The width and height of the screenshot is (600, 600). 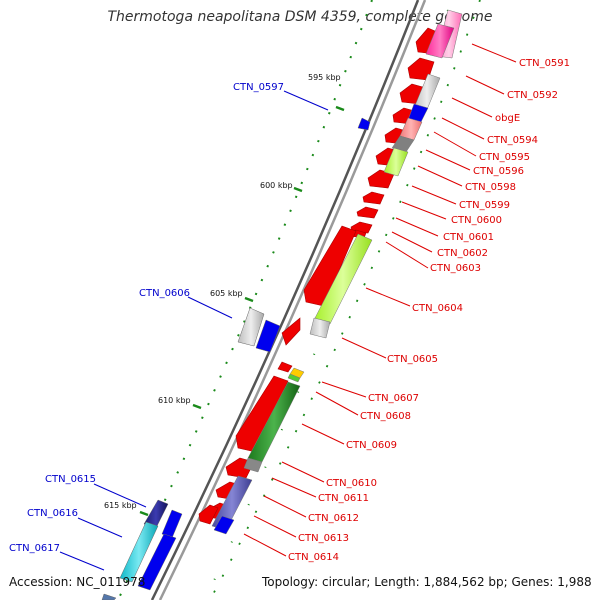 I want to click on block-ctn-0592-magenta, so click(x=440, y=41).